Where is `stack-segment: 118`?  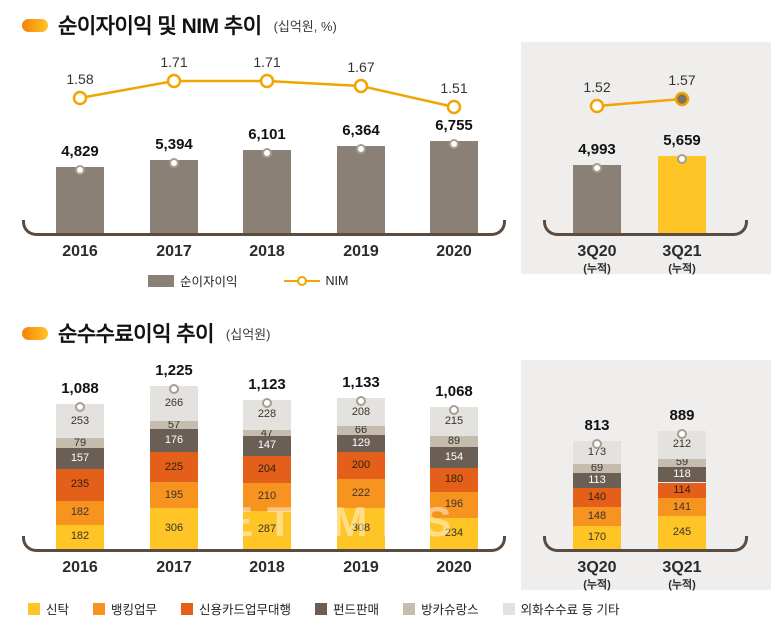 stack-segment: 118 is located at coordinates (682, 474).